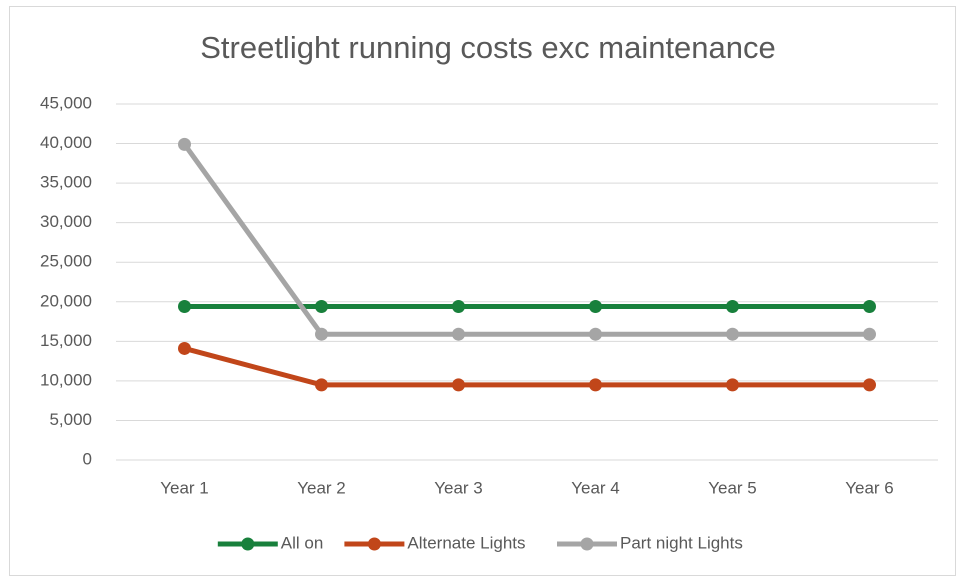  What do you see at coordinates (526, 367) in the screenshot?
I see `series-line` at bounding box center [526, 367].